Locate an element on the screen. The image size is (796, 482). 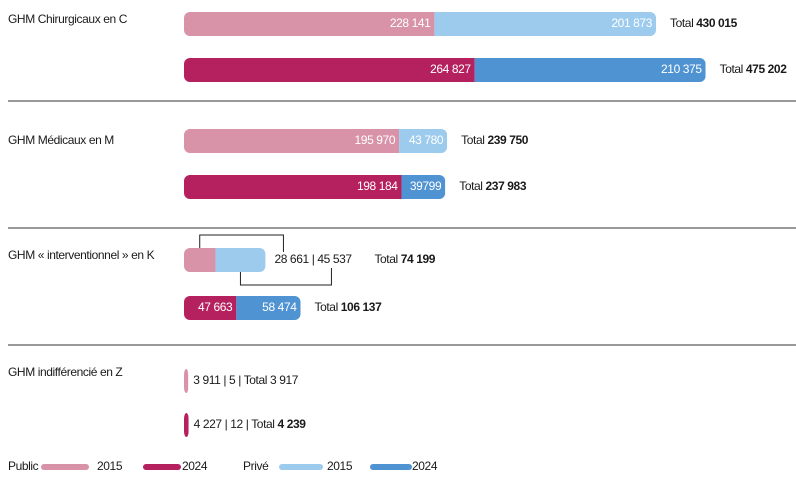
label-part: 106 137 is located at coordinates (361, 307).